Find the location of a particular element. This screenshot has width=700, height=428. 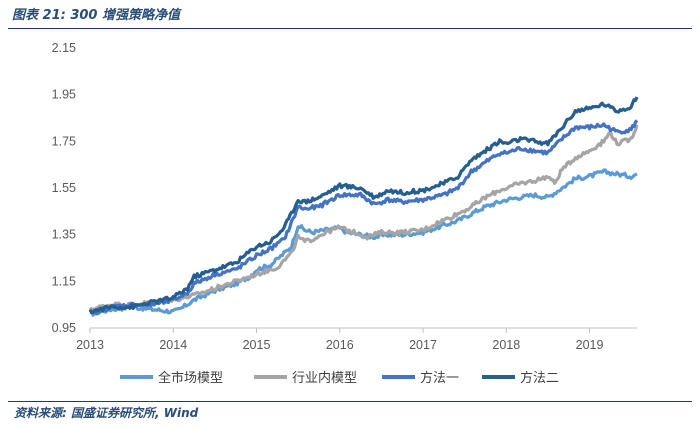

x-tick-label: 2019 is located at coordinates (590, 345).